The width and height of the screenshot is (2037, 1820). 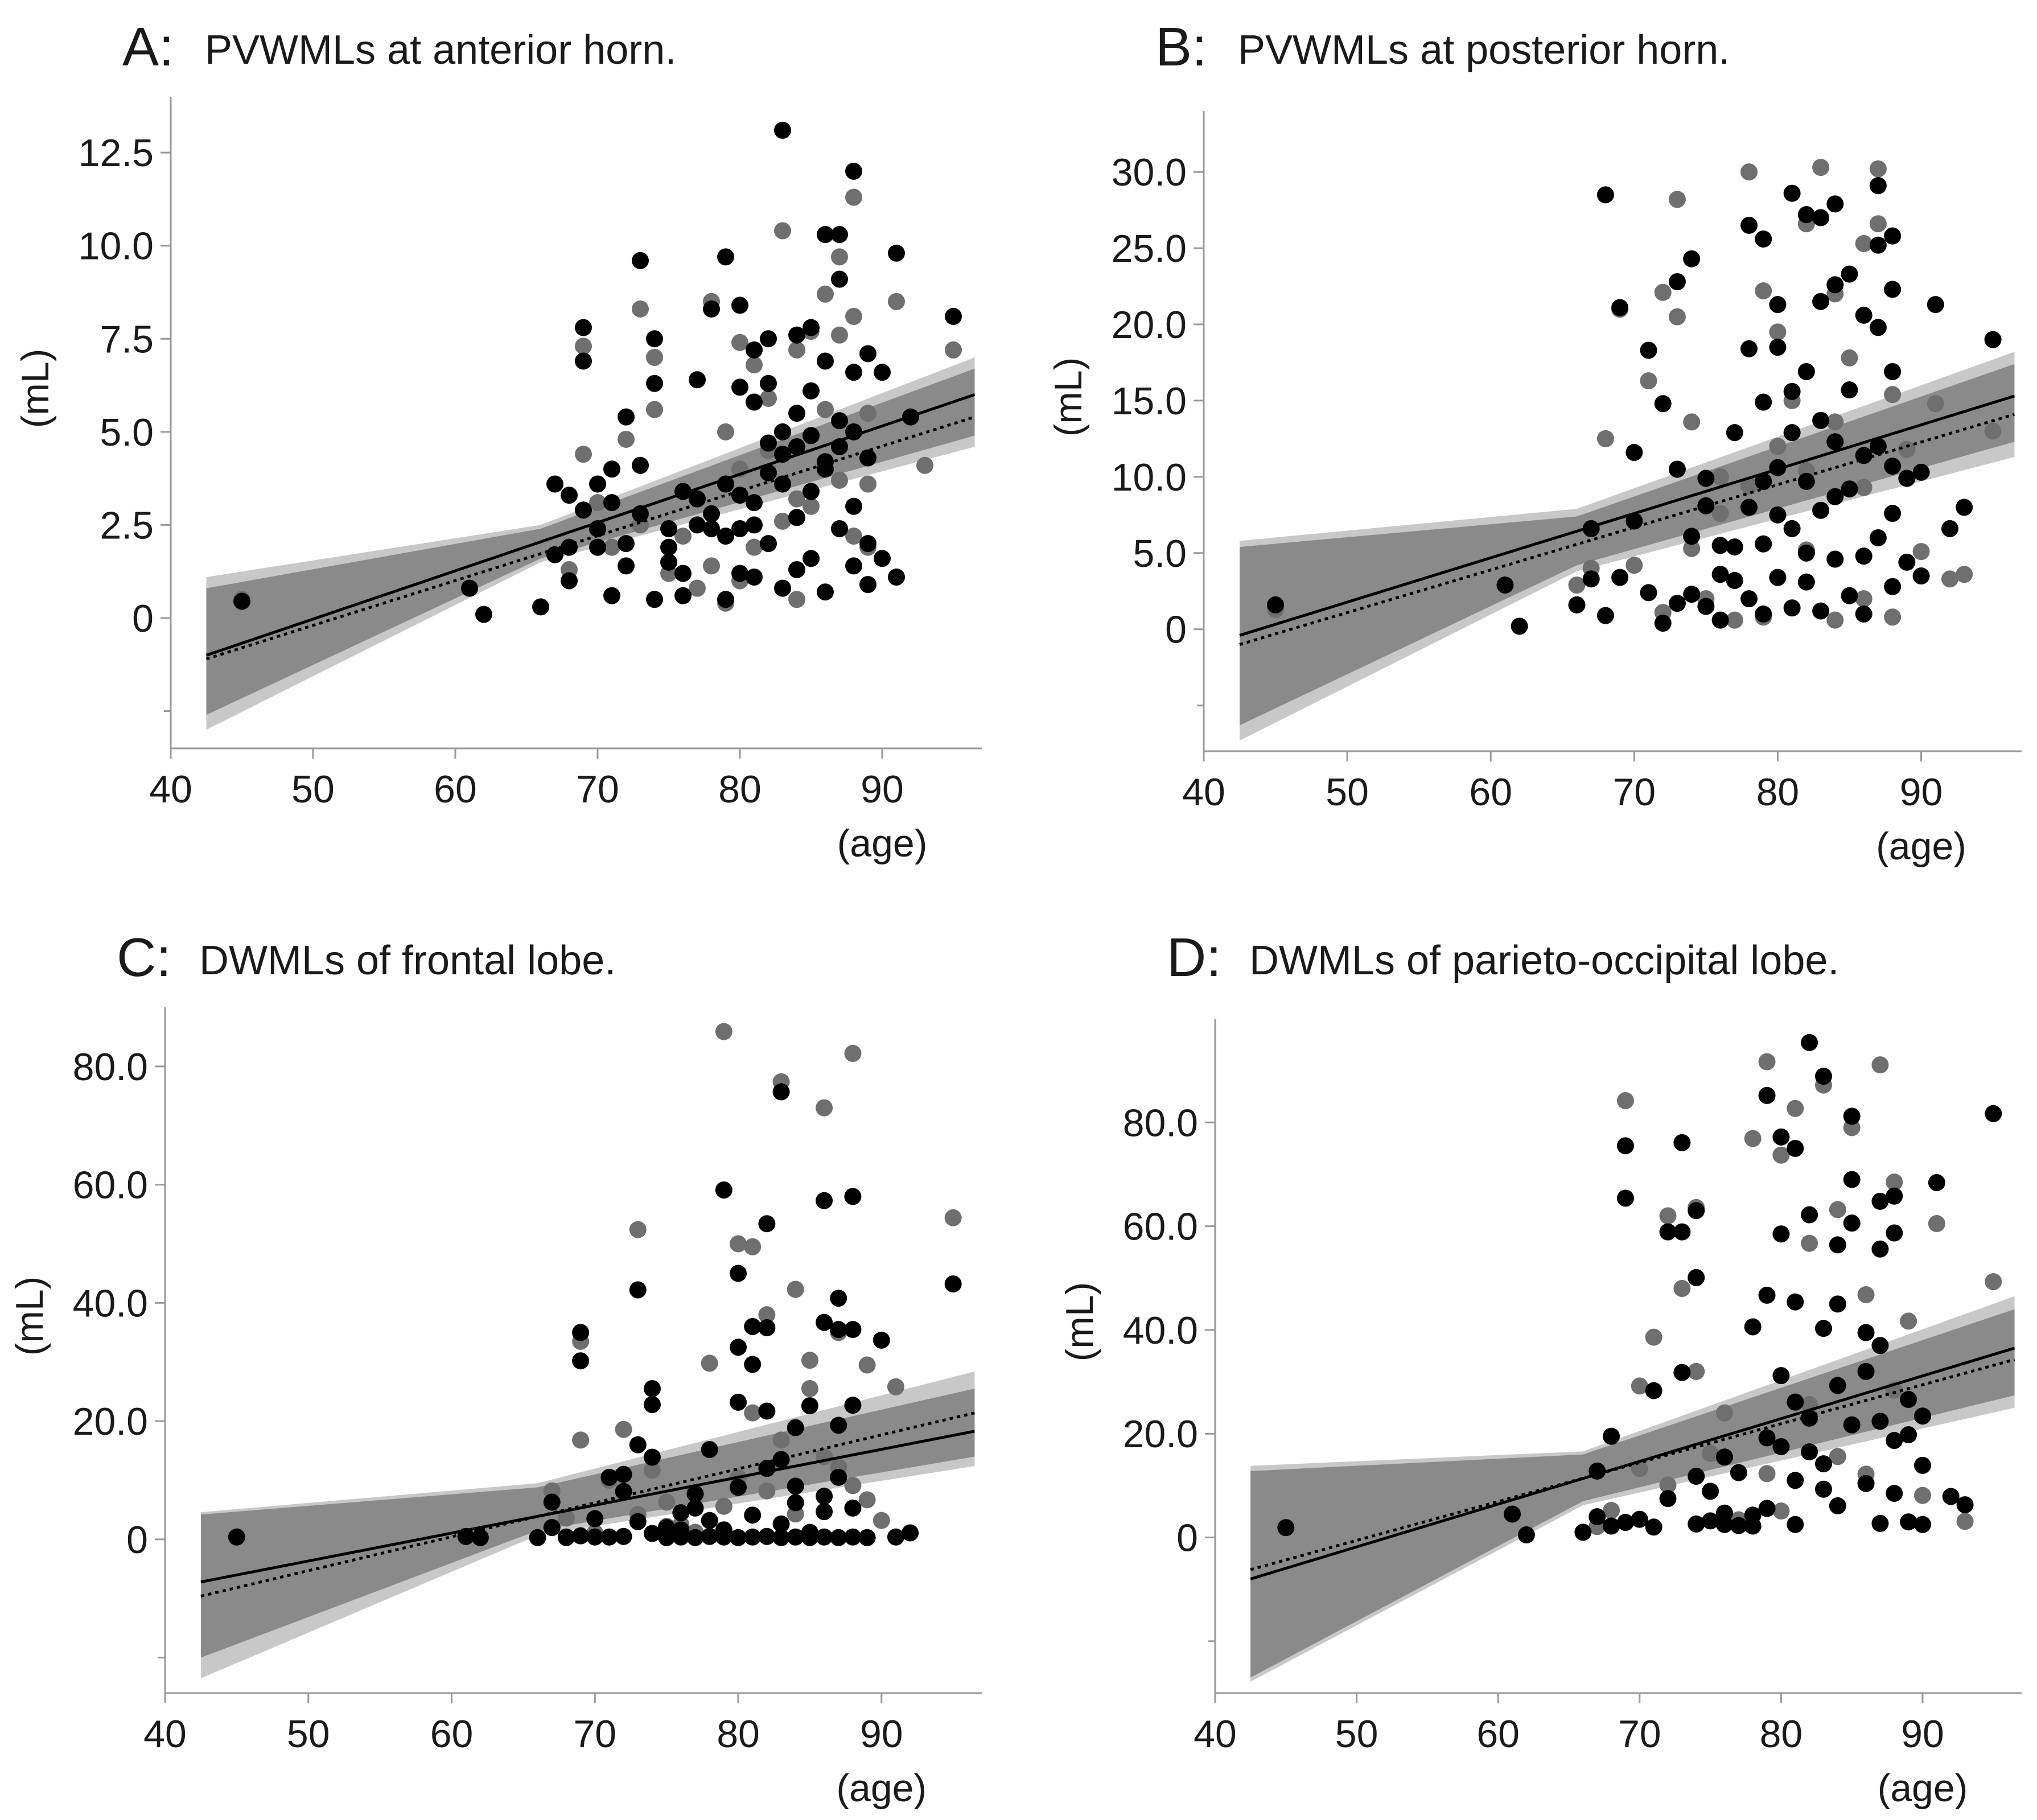 What do you see at coordinates (1490, 792) in the screenshot?
I see `chart-b-x-tick-label: 60` at bounding box center [1490, 792].